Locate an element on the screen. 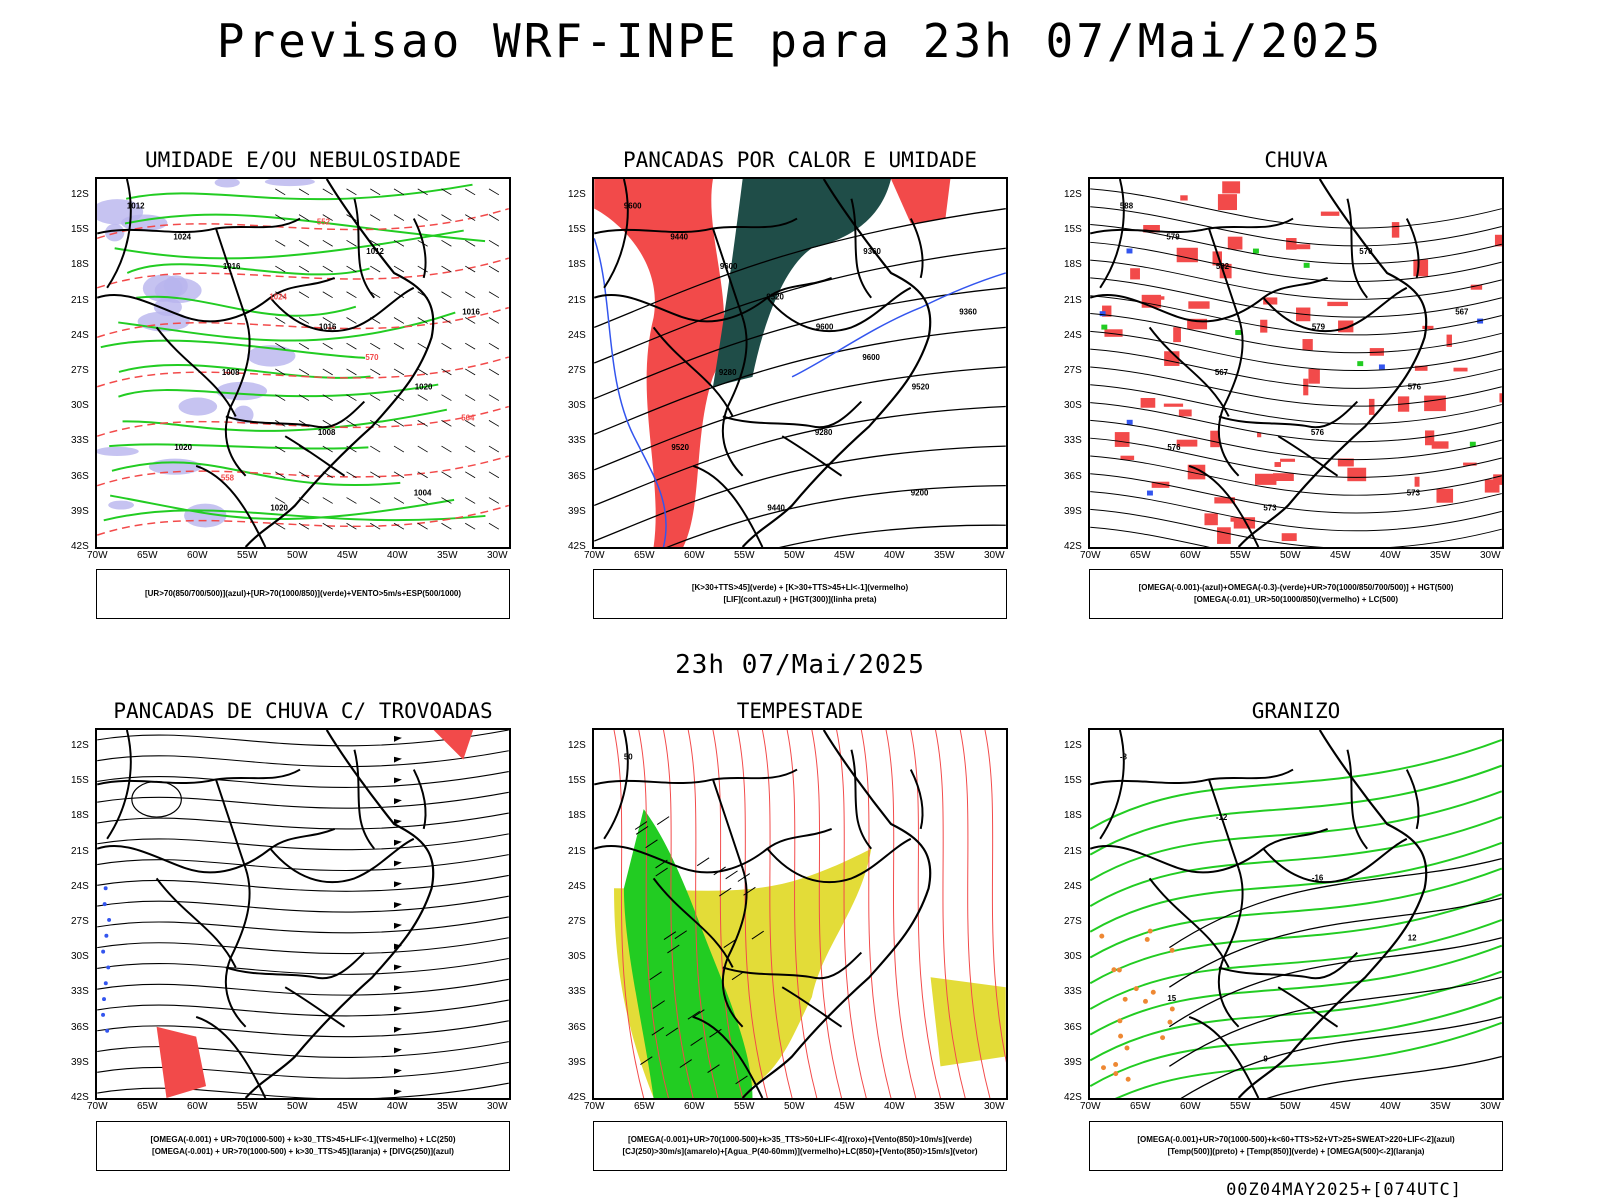  map-panel: -8 -12 -16 12 15 9 is located at coordinates (1296, 914).